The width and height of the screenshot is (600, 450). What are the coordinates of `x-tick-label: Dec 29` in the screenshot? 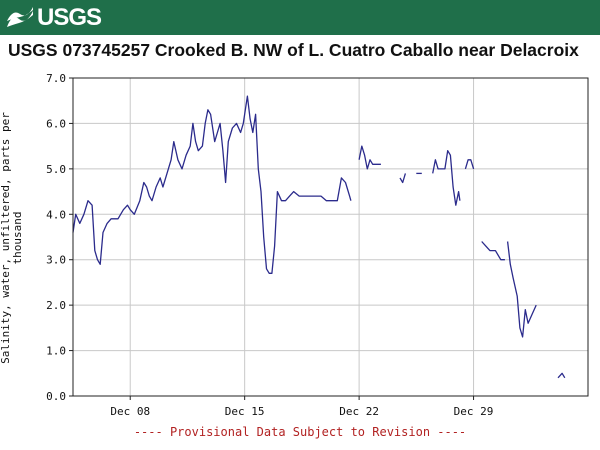 It's located at (474, 411).